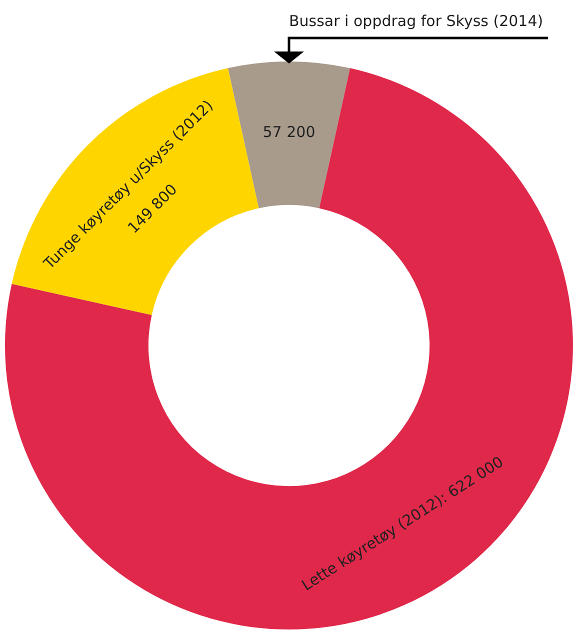 This screenshot has width=573, height=633. Describe the element at coordinates (289, 132) in the screenshot. I see `data-label: 57 200` at that location.